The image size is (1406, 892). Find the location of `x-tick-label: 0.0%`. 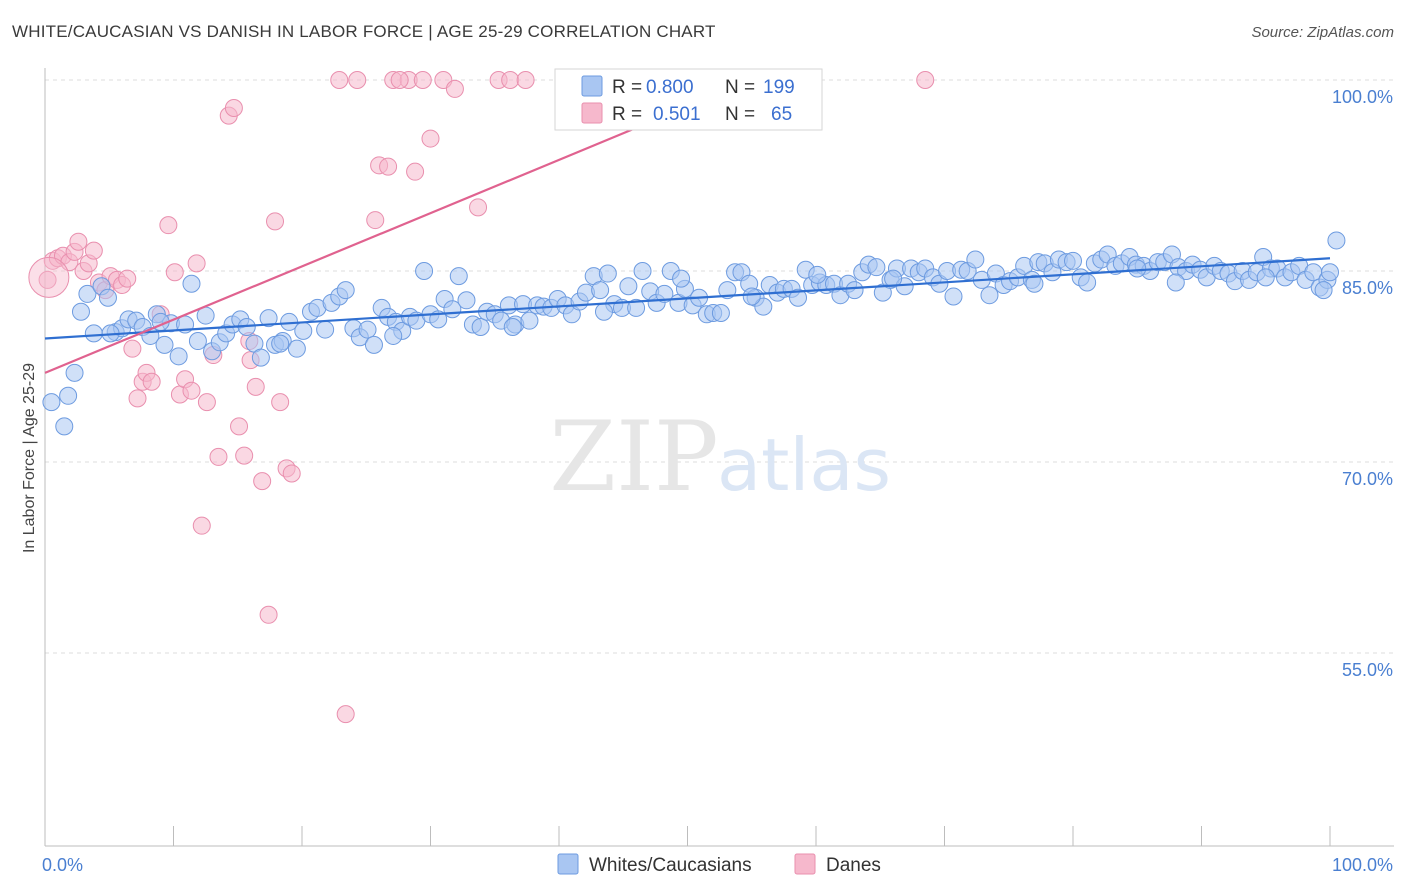

x-tick-label: 0.0% is located at coordinates (62, 865).